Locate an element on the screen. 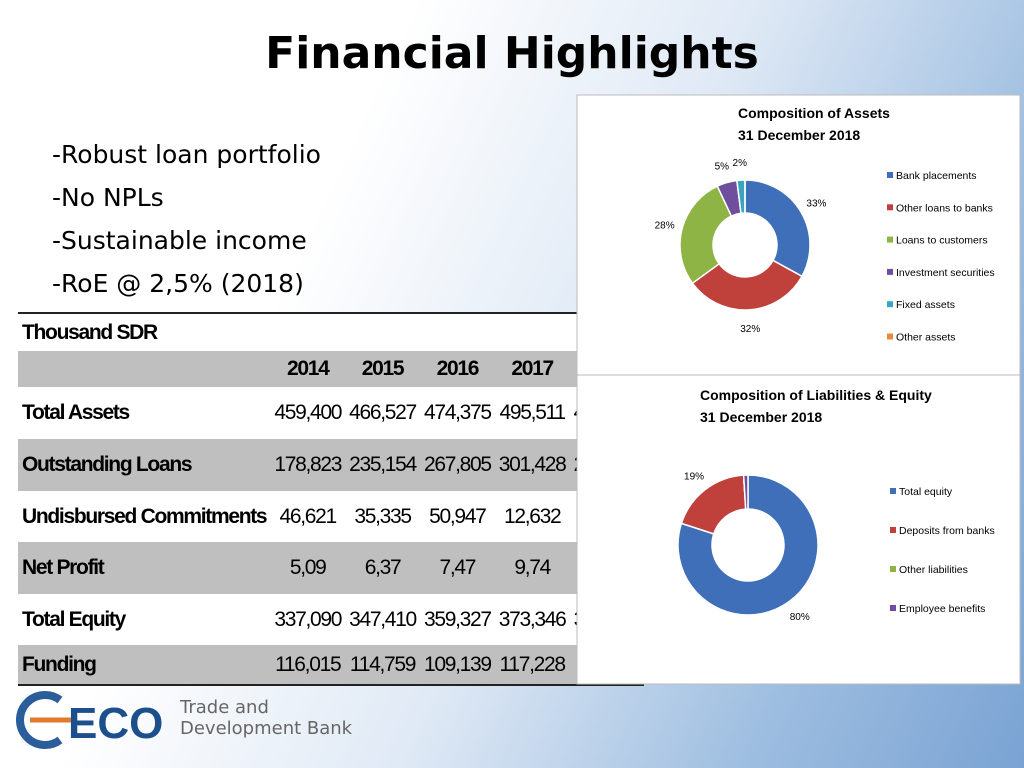  data-label: 5% is located at coordinates (722, 166).